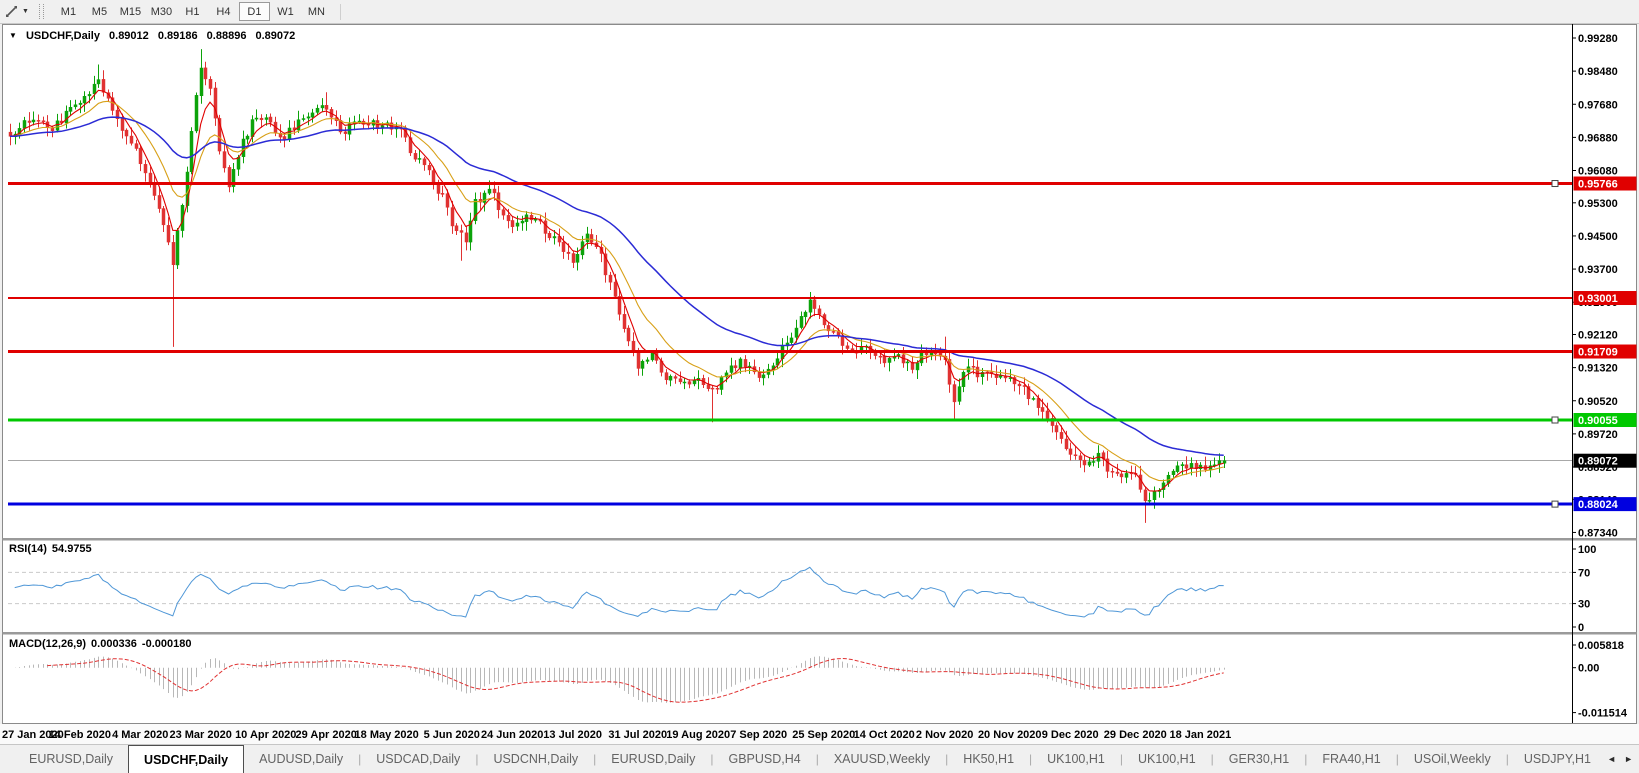 The height and width of the screenshot is (773, 1639). What do you see at coordinates (1581, 628) in the screenshot?
I see `svg-text: 0` at bounding box center [1581, 628].